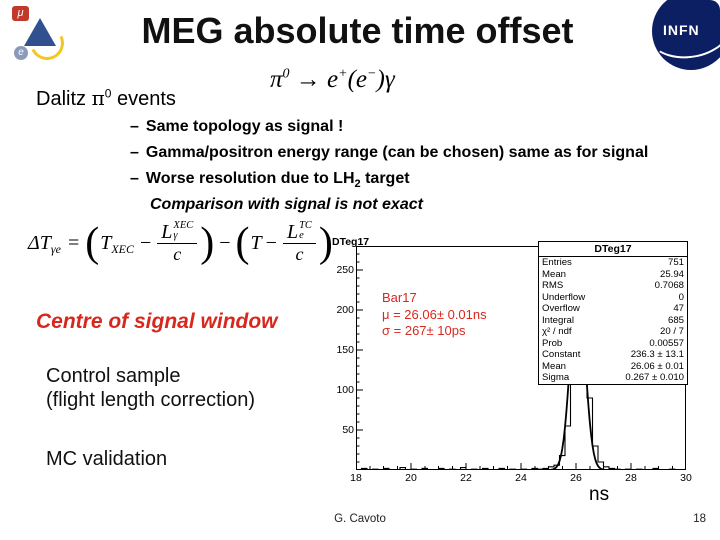 The image size is (720, 540). I want to click on y-axis-tick-label: 50, so click(348, 430).